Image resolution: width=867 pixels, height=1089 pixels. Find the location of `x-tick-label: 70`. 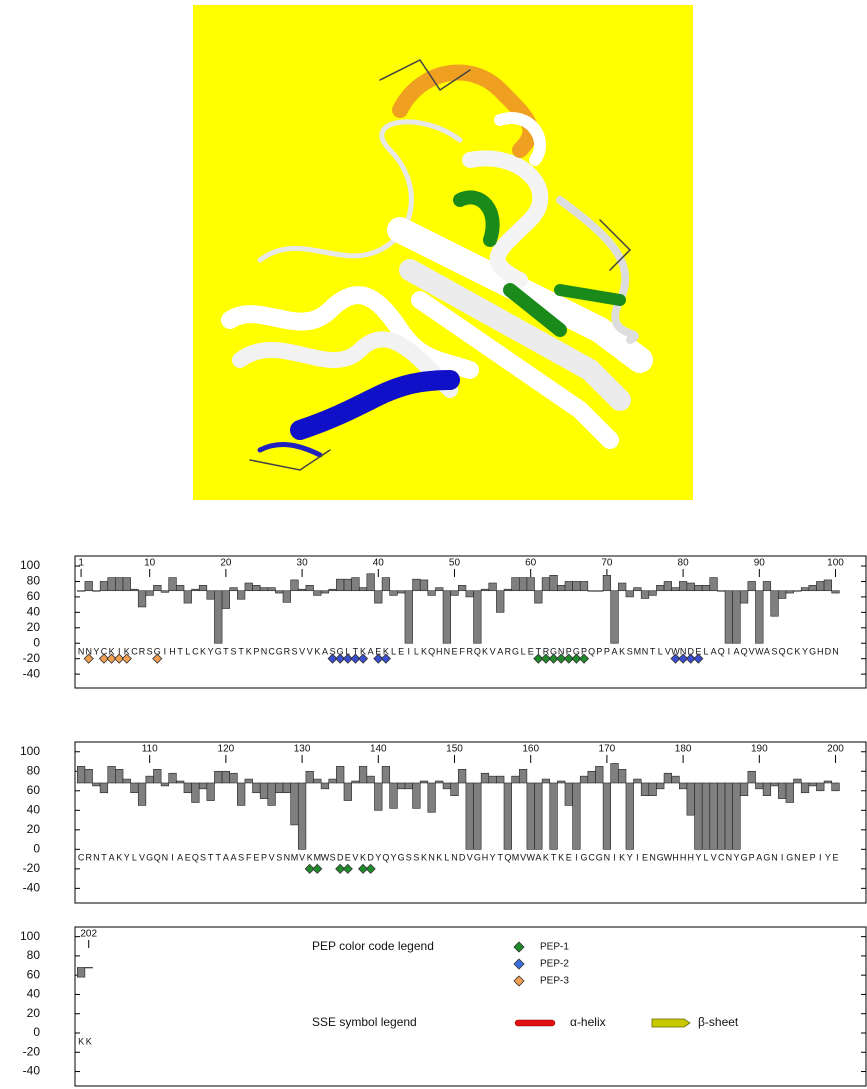

x-tick-label: 70 is located at coordinates (607, 563).